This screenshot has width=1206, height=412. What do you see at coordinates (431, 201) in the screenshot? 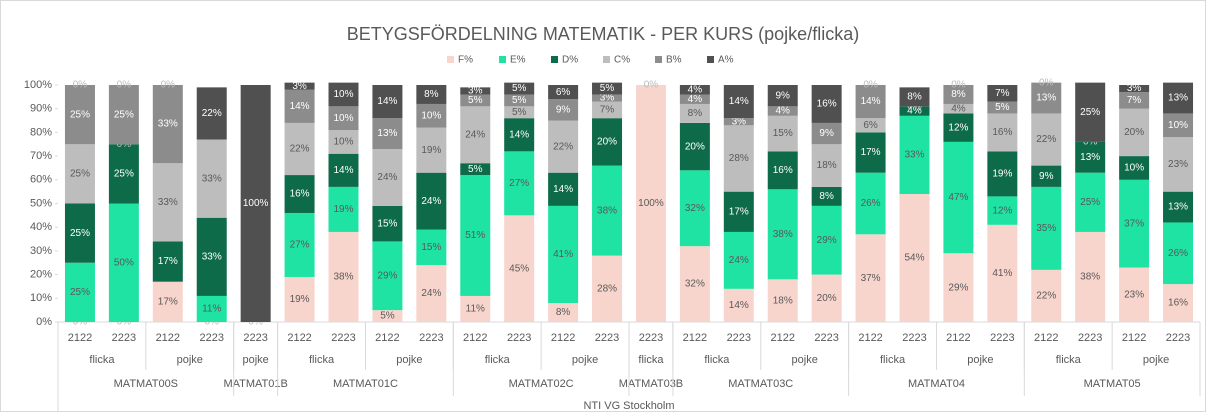
I see `data-label: 24%` at bounding box center [431, 201].